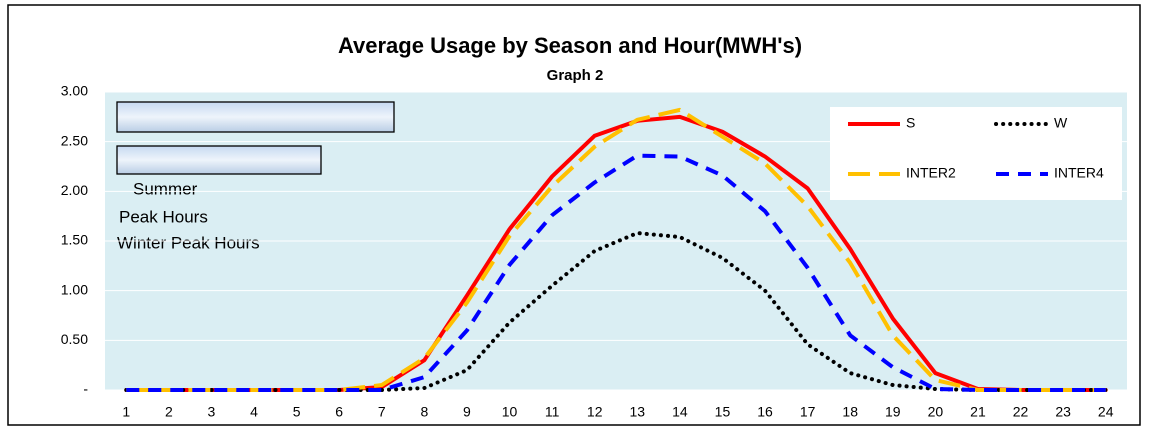 This screenshot has height=438, width=1149. I want to click on y-tick-label: 1.50, so click(74, 240).